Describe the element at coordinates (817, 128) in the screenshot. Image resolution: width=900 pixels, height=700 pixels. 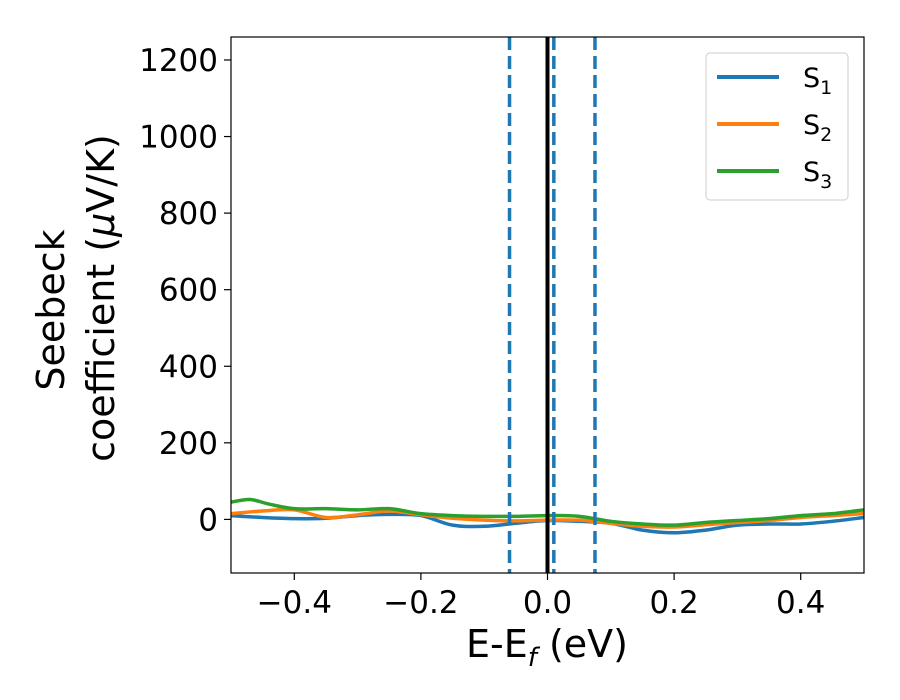
I see `legend-label-s2: S2` at that location.